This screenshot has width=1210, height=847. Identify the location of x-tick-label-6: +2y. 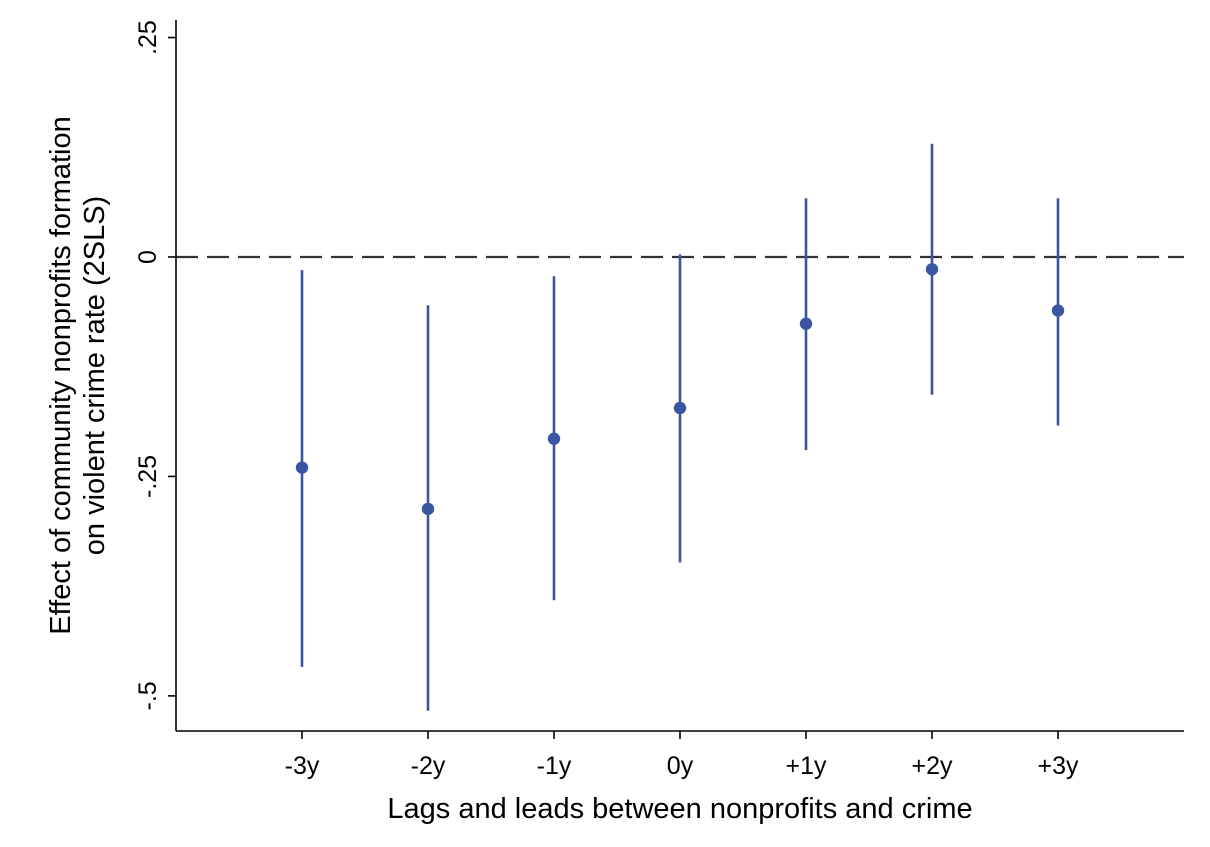
(932, 766).